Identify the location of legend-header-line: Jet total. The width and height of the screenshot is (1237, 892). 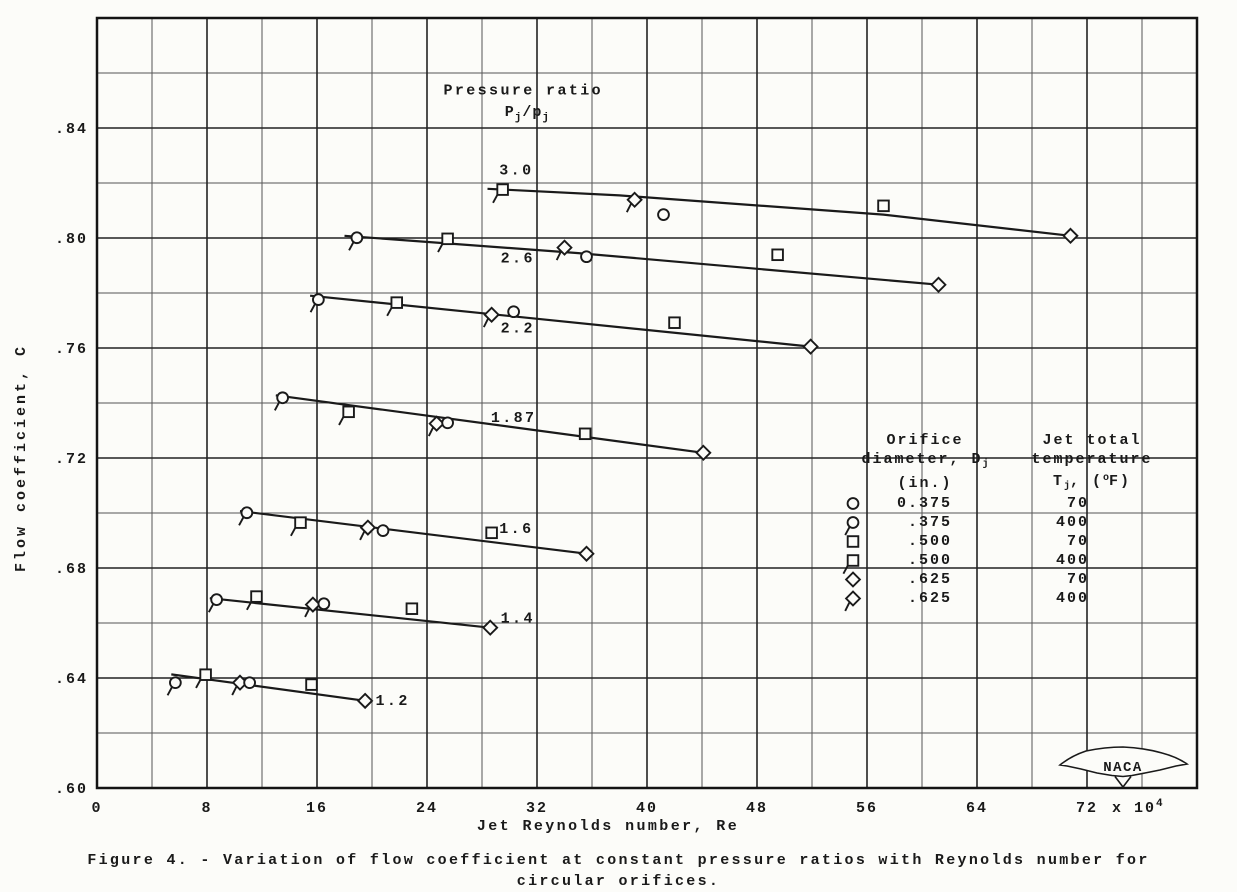
(1092, 440).